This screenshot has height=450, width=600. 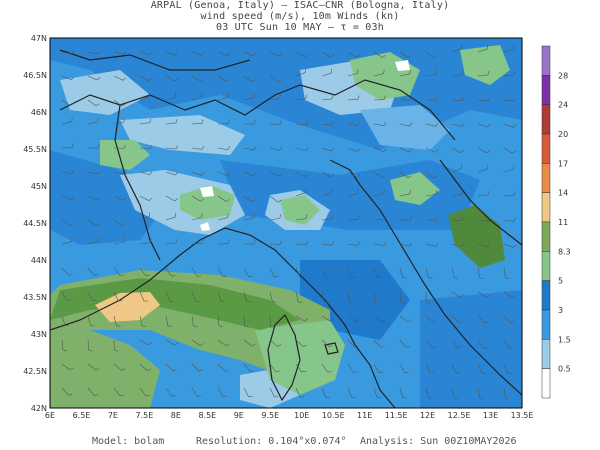 What do you see at coordinates (563, 134) in the screenshot?
I see `legend-level-label: 20` at bounding box center [563, 134].